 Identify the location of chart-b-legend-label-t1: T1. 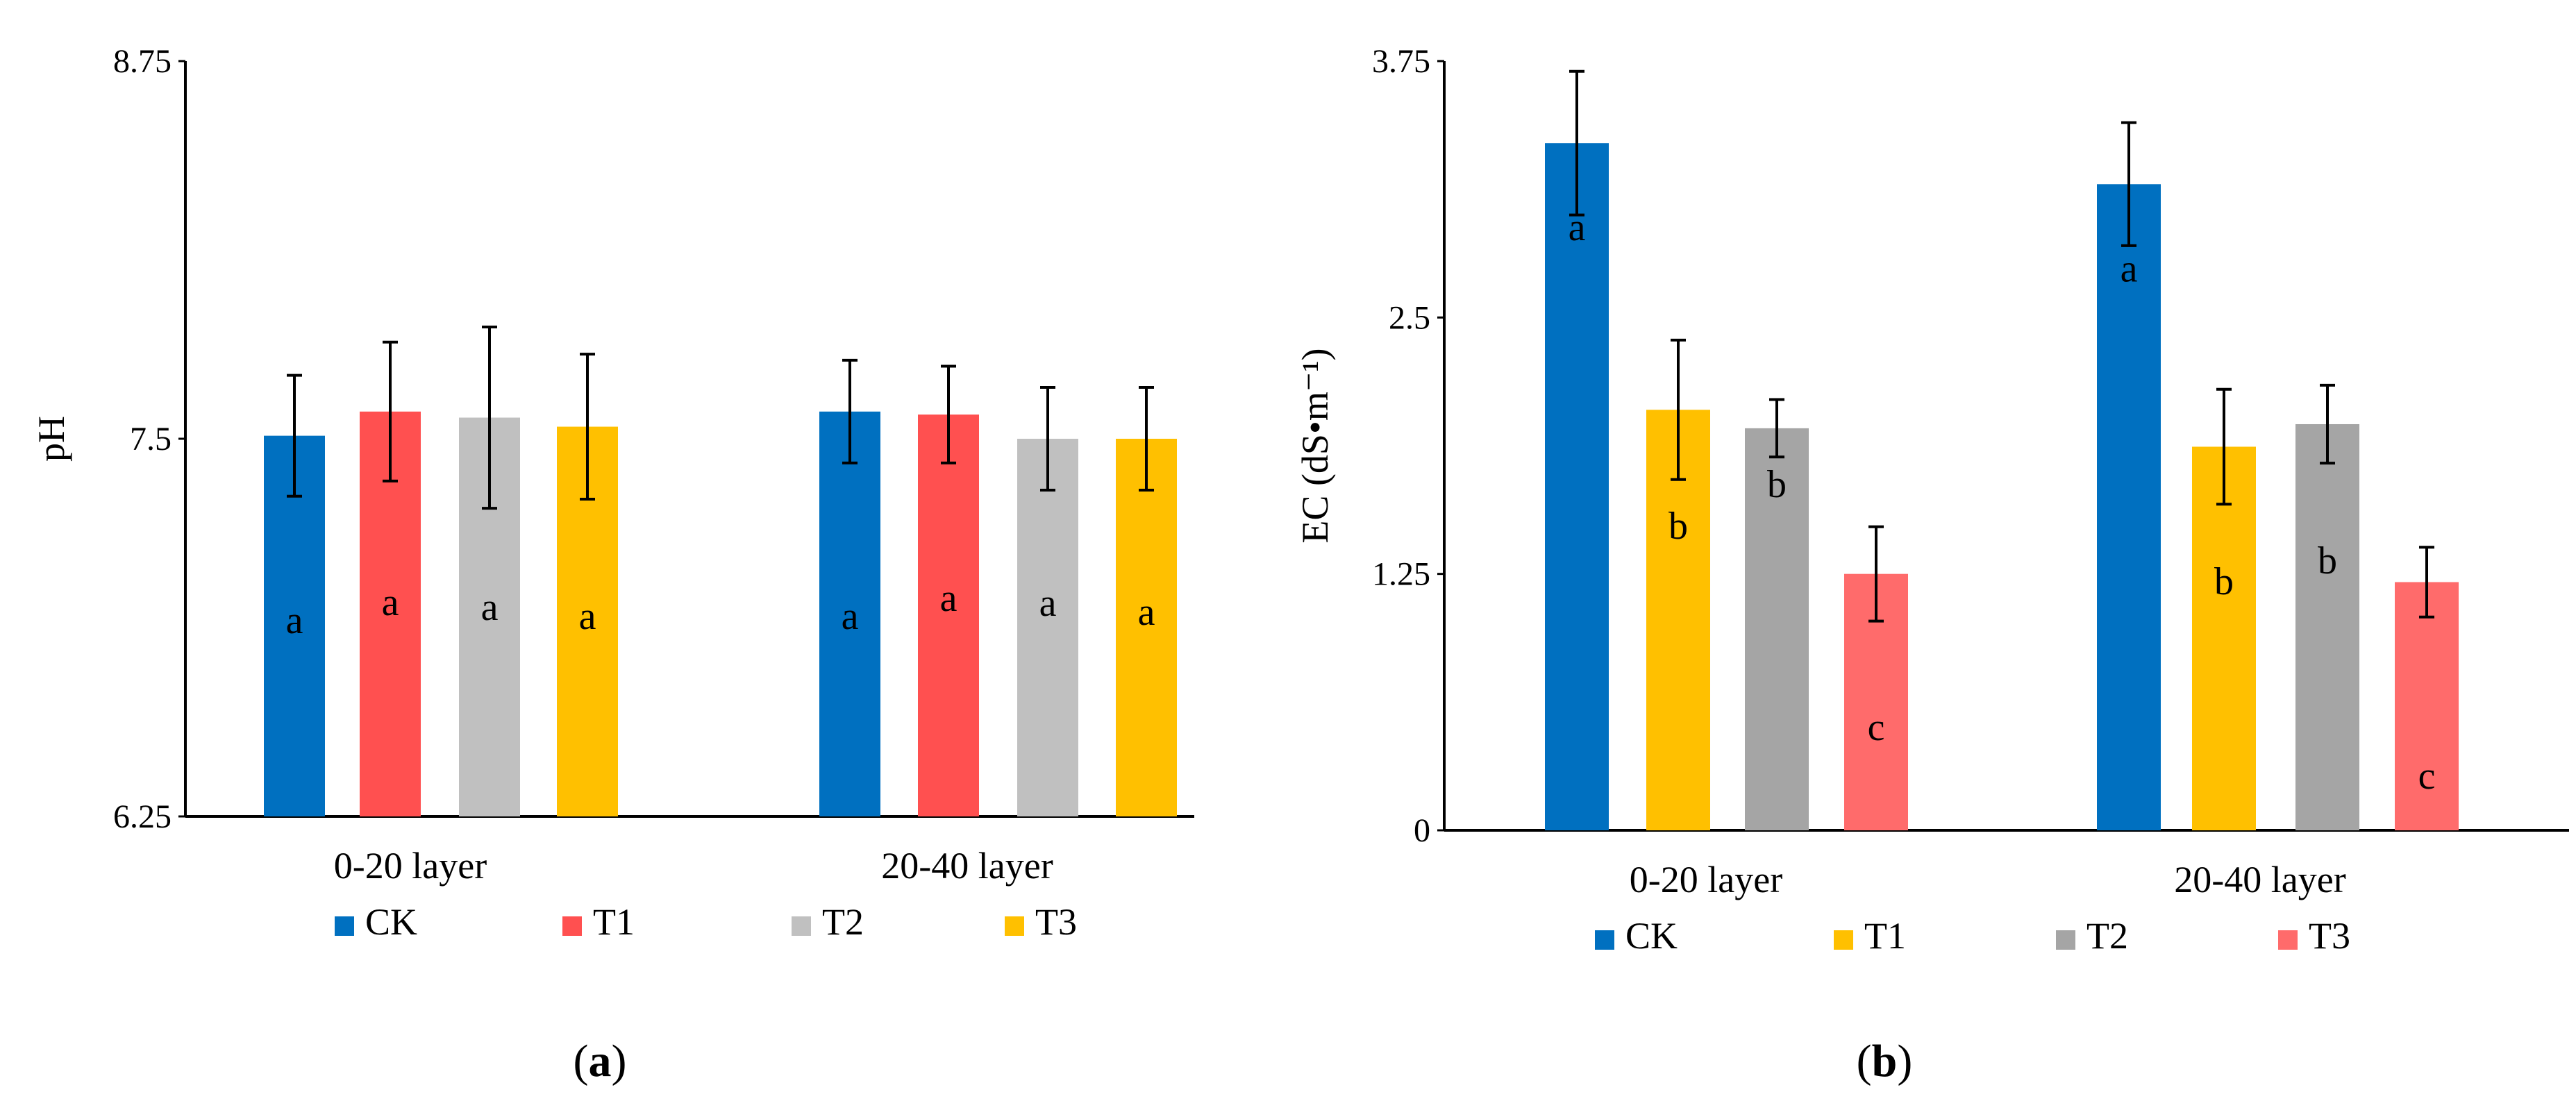
(1885, 936).